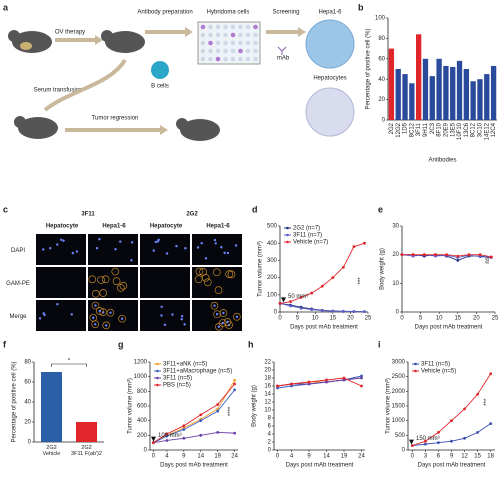  I want to click on x-tick-label: 12C4, so click(494, 129).